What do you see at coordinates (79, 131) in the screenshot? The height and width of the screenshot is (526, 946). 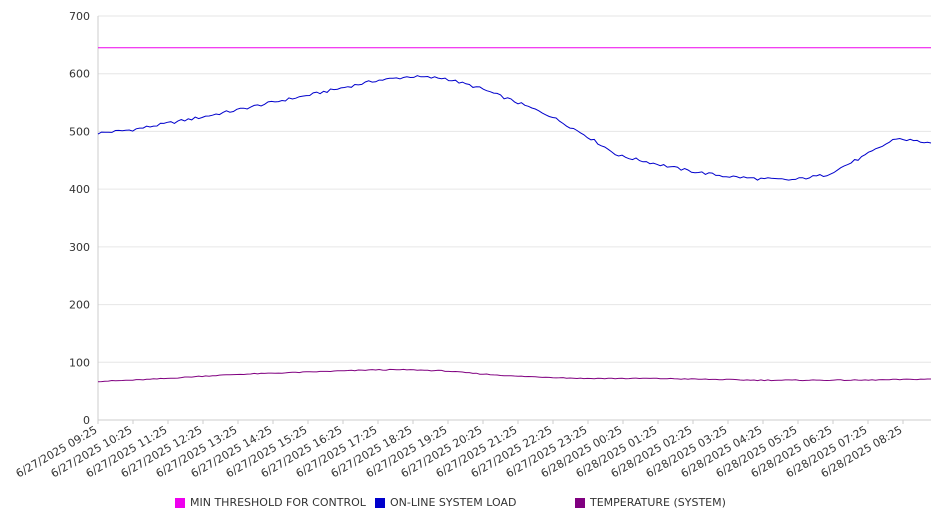 I see `y-tick-label: 500` at bounding box center [79, 131].